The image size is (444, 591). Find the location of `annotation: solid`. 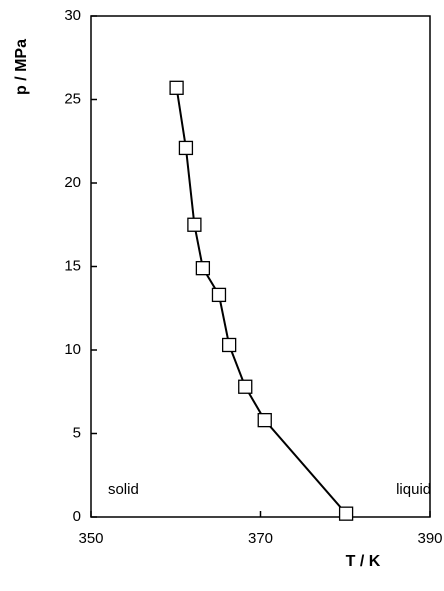

annotation: solid is located at coordinates (123, 489).